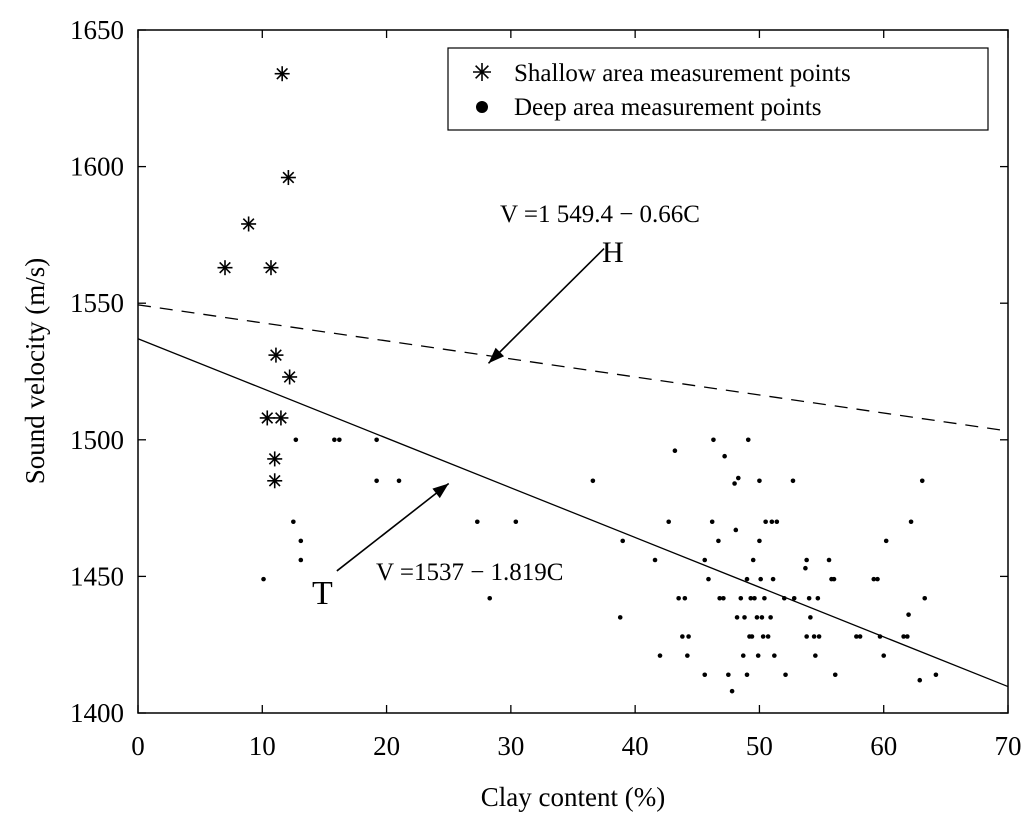 This screenshot has width=1024, height=821. What do you see at coordinates (97, 713) in the screenshot?
I see `y-tick-label: 1400` at bounding box center [97, 713].